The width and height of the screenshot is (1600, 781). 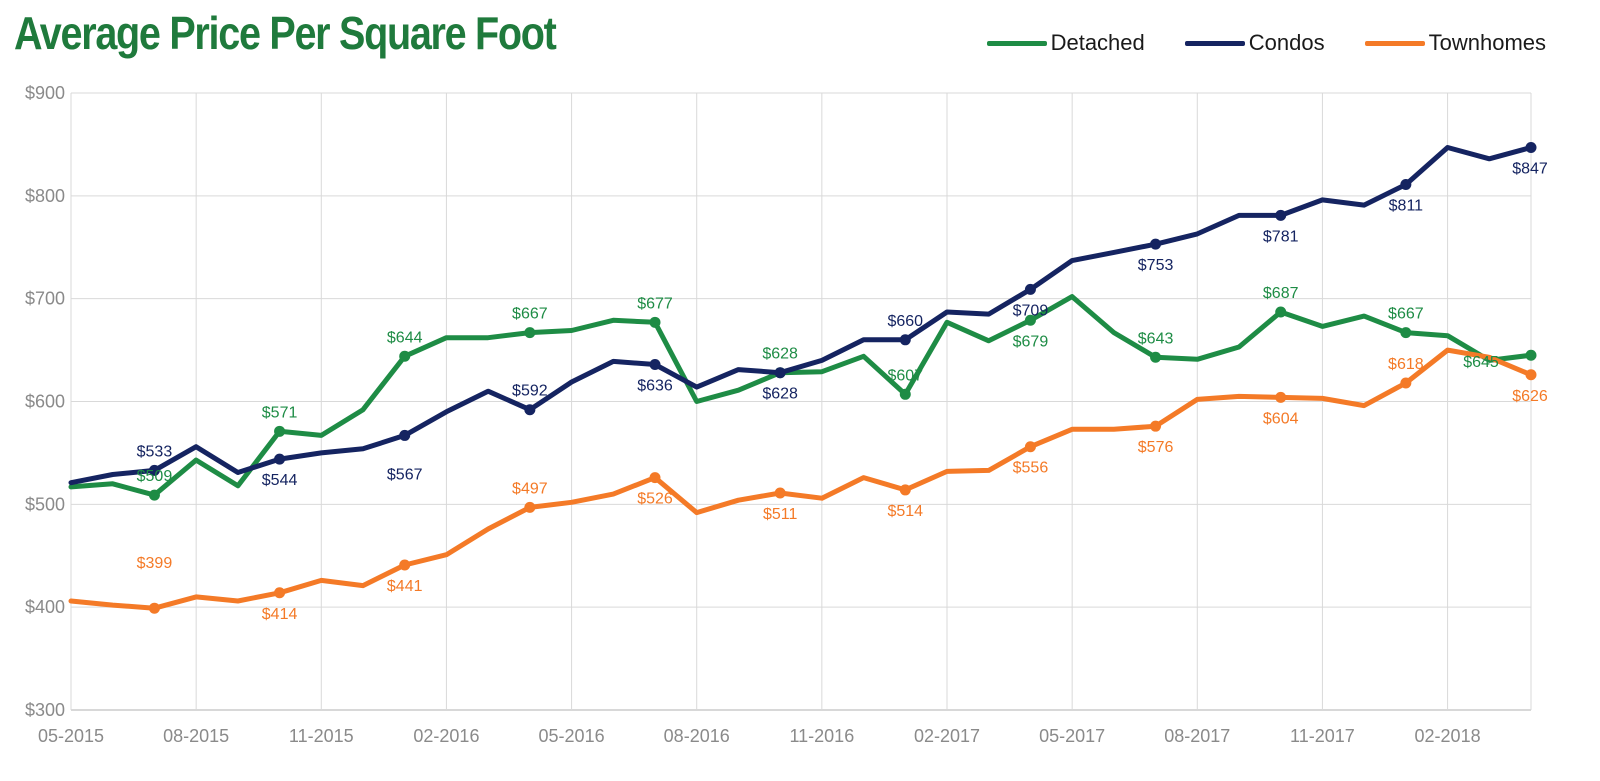 I want to click on legend-item-townhomes: Townhomes, so click(x=1455, y=43).